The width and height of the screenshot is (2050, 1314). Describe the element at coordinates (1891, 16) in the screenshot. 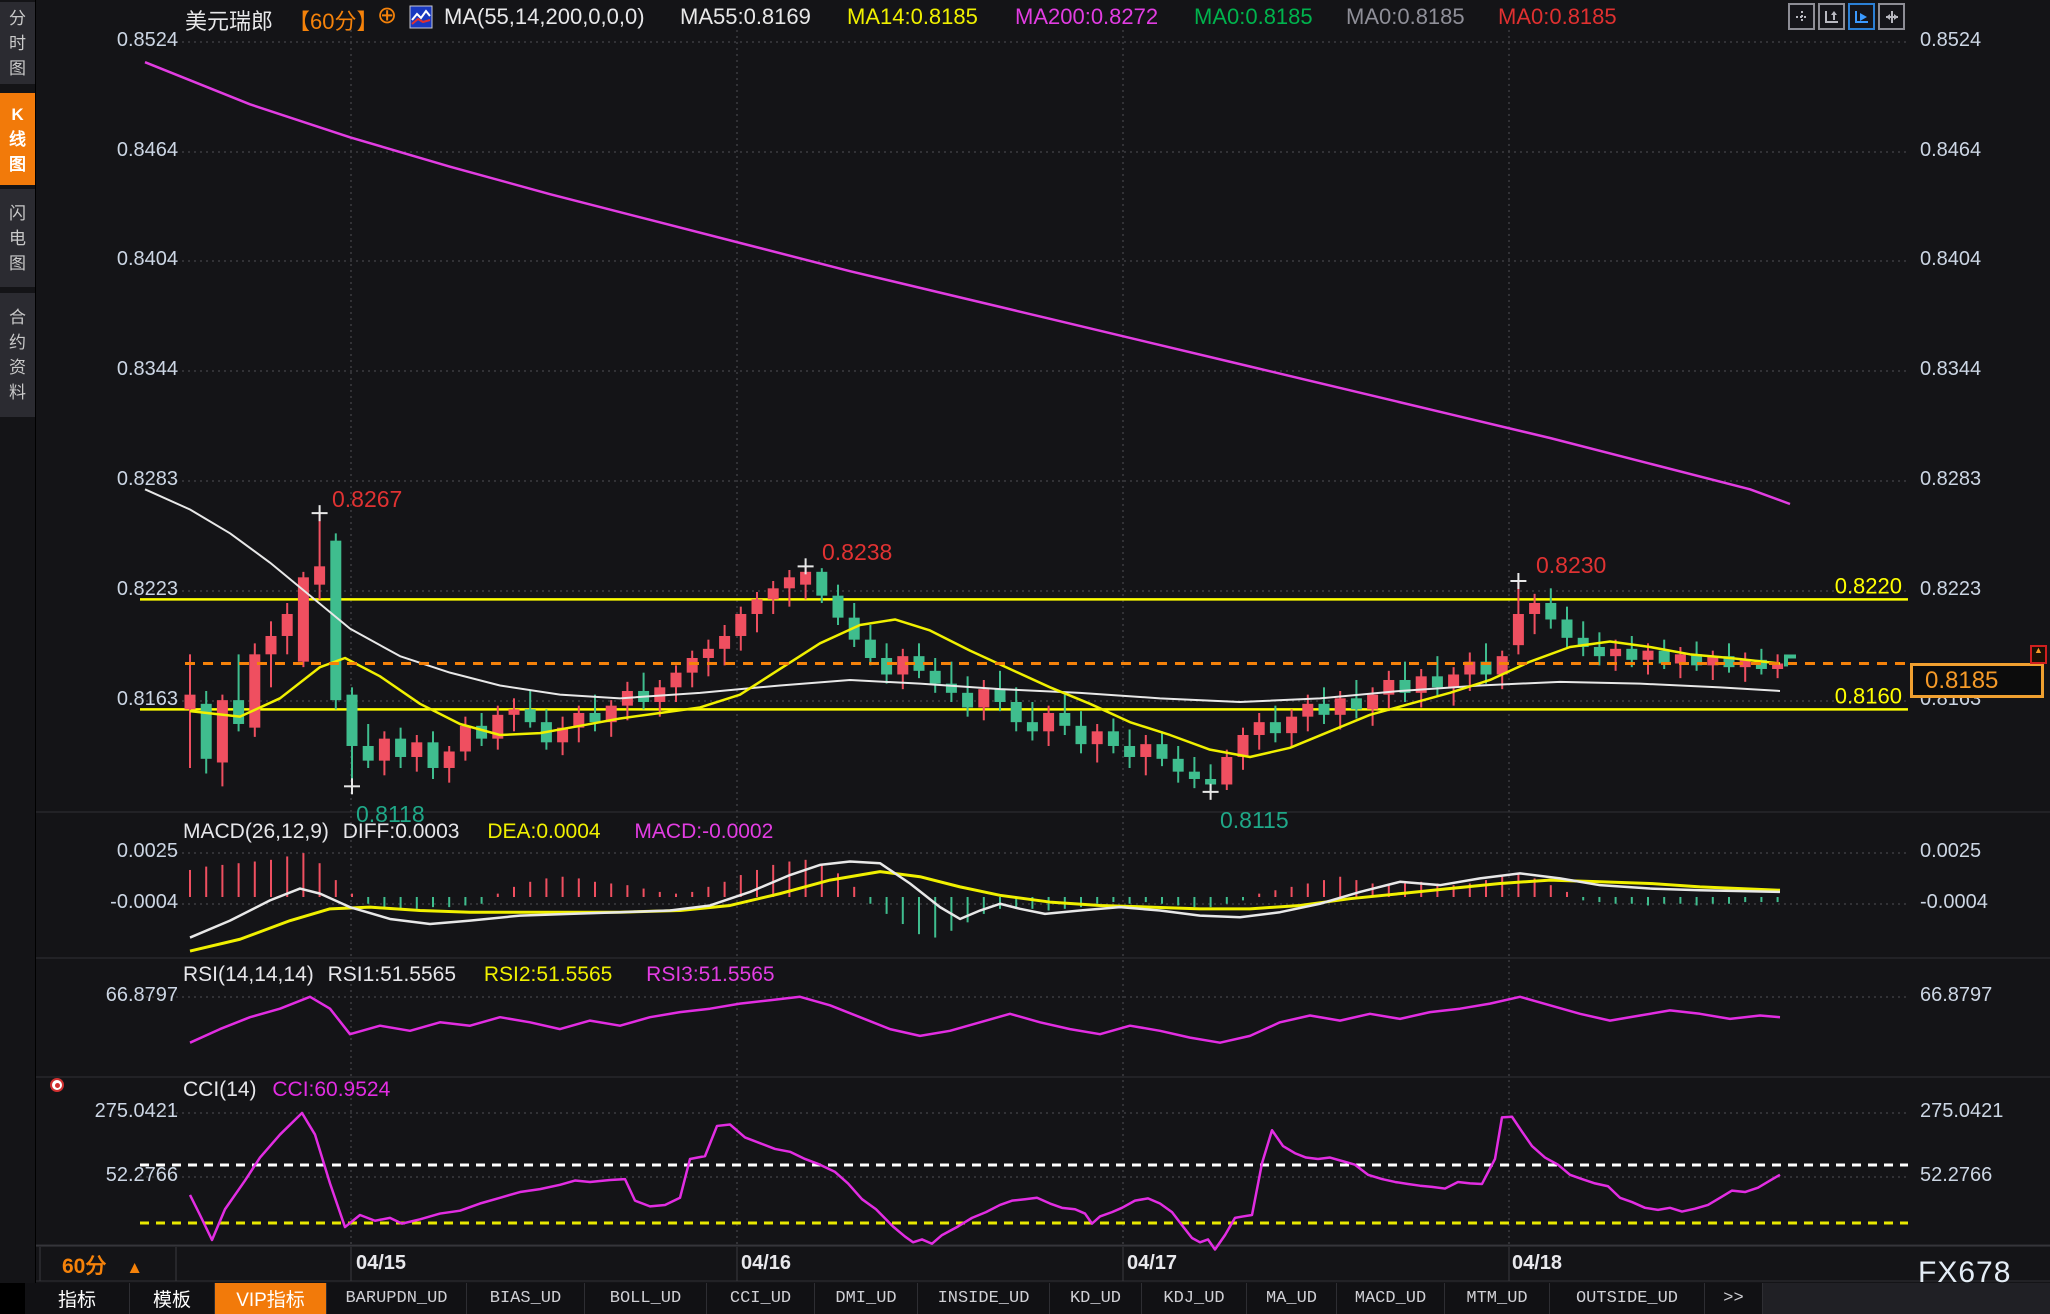

I see `shift-right-icon` at that location.